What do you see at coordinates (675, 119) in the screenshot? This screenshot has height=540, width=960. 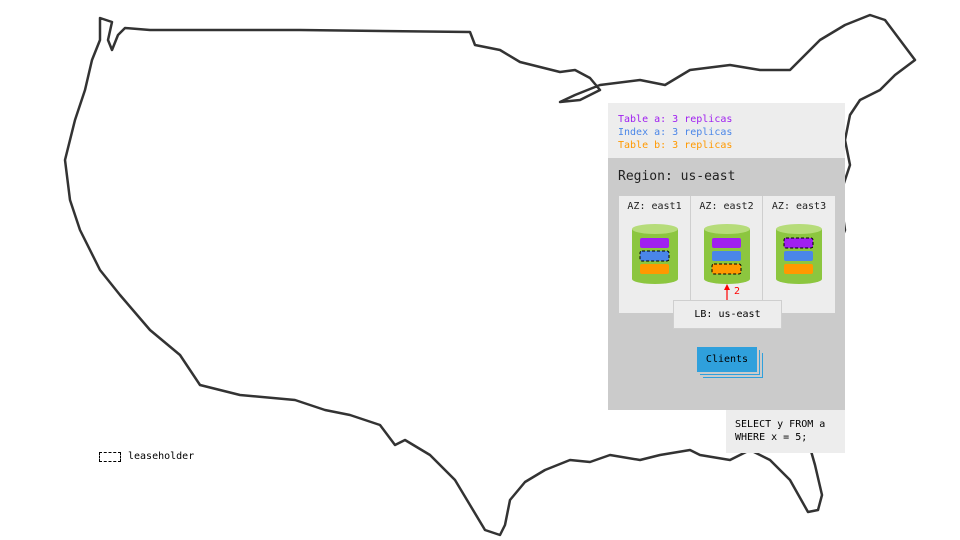 I see `legend-table-a: Table a: 3 replicas` at bounding box center [675, 119].